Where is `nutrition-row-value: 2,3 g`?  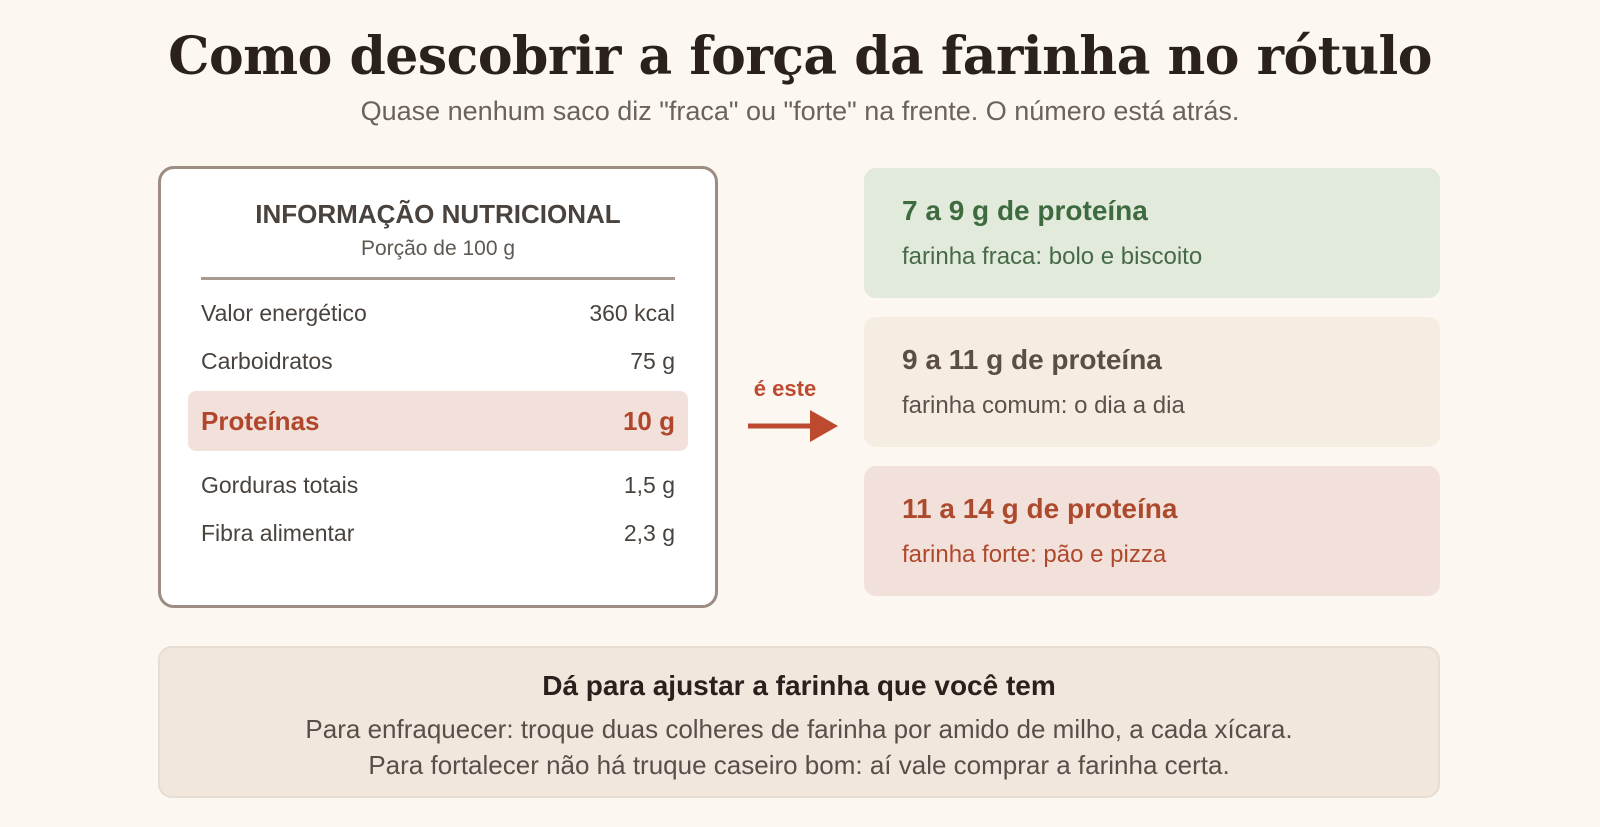 nutrition-row-value: 2,3 g is located at coordinates (649, 532).